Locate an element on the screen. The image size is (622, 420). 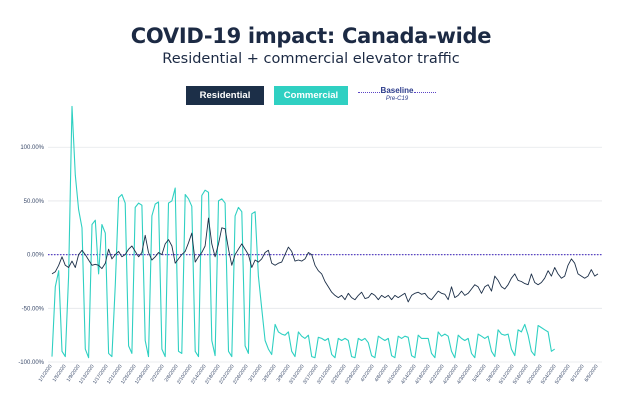
legend-baseline-sub: Pre-C19 is located at coordinates (397, 99).